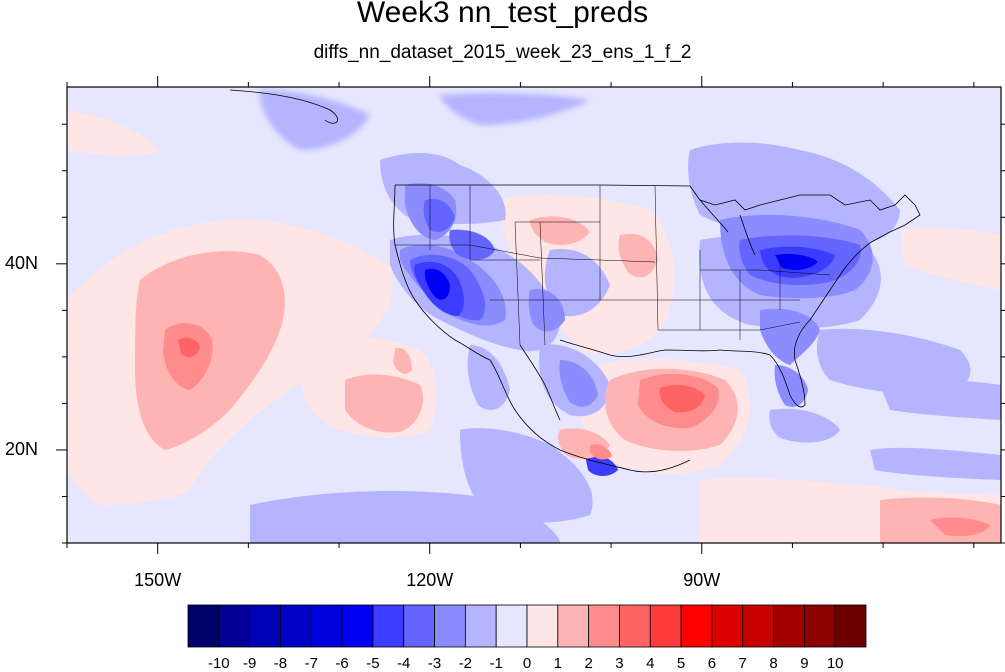 Image resolution: width=1005 pixels, height=672 pixels. Describe the element at coordinates (496, 663) in the screenshot. I see `colorbar-tick-label: -1` at that location.